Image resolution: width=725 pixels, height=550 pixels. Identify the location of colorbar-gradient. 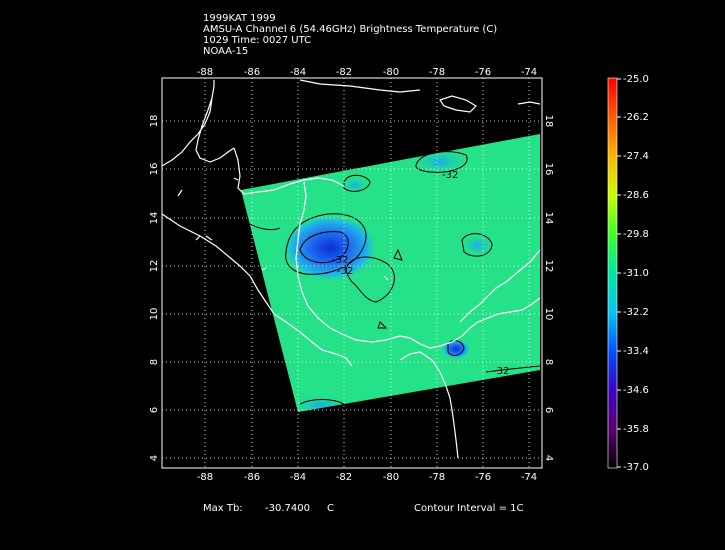
(612, 273).